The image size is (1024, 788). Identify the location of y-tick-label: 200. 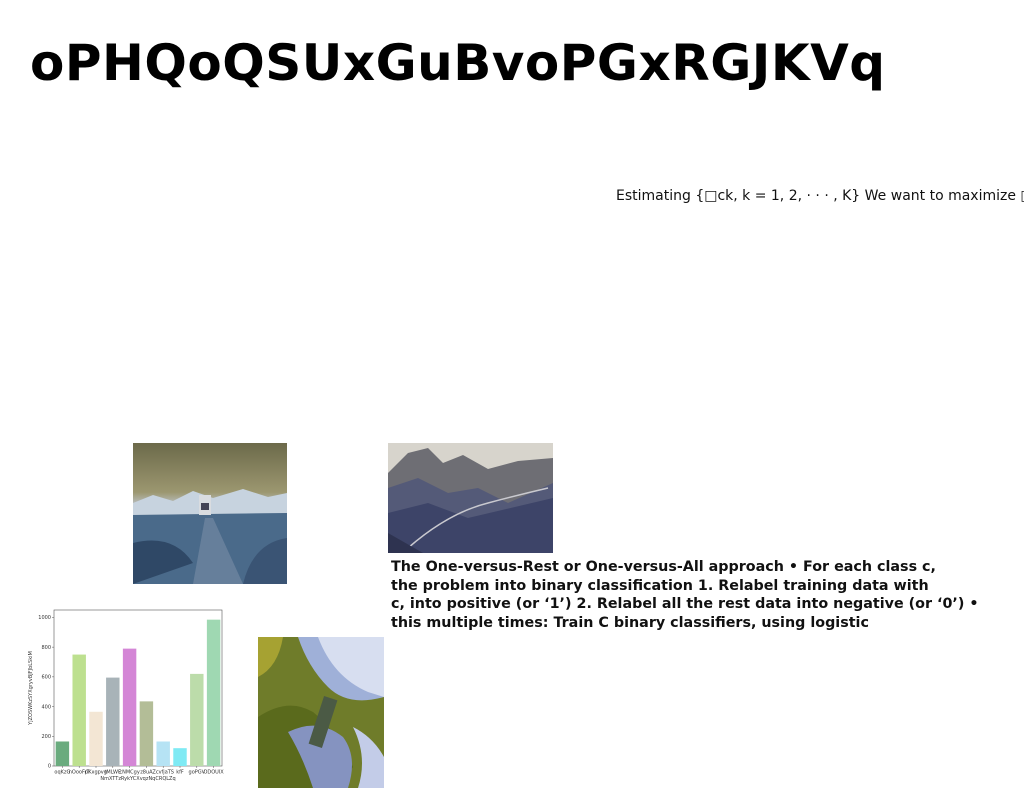
(46, 737).